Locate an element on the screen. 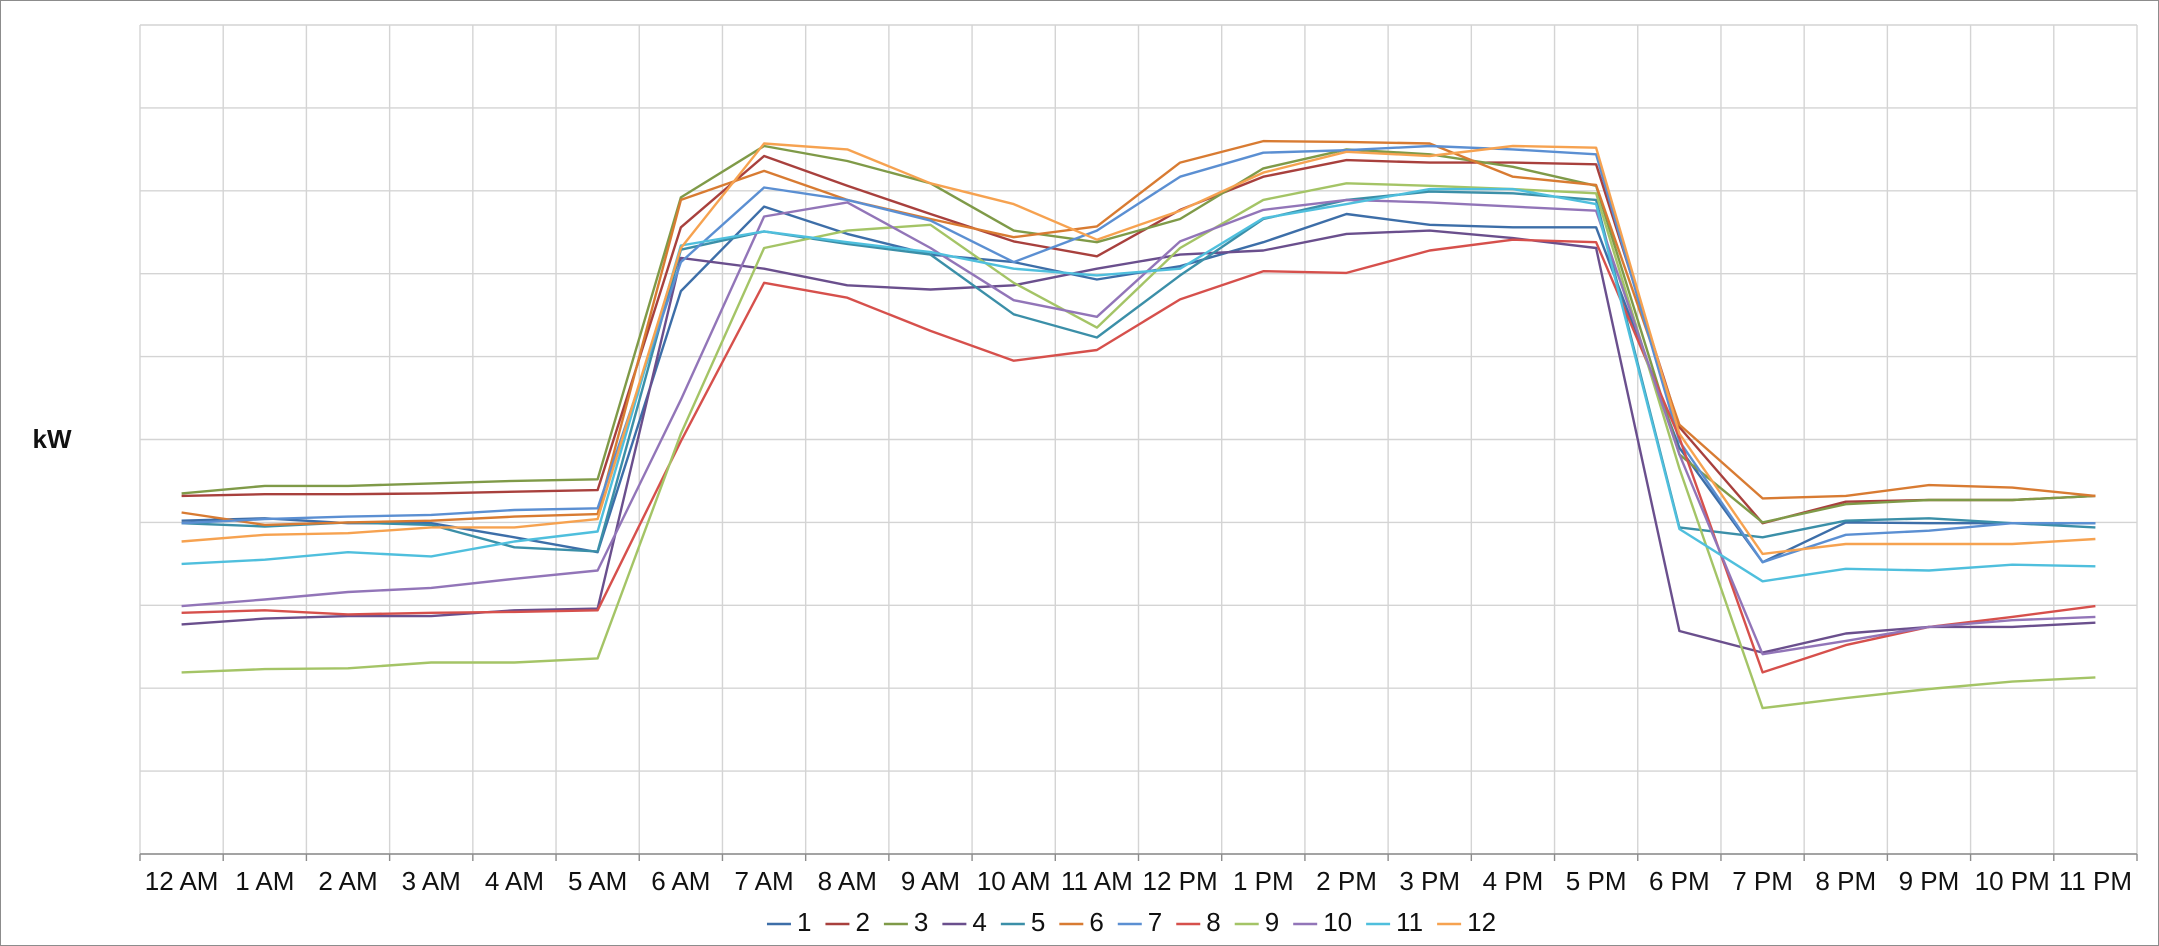 This screenshot has height=946, width=2159. legend-label: 2 is located at coordinates (862, 922).